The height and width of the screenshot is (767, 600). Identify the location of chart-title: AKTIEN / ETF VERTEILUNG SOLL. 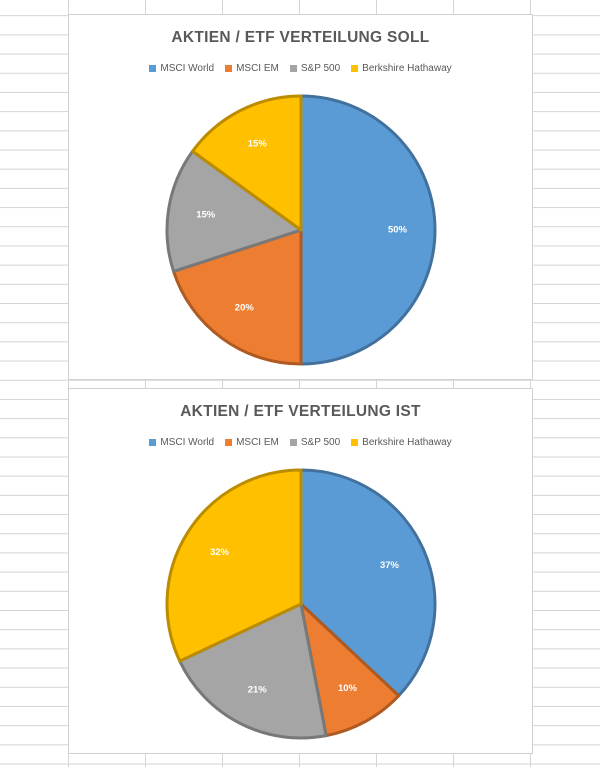
(300, 37).